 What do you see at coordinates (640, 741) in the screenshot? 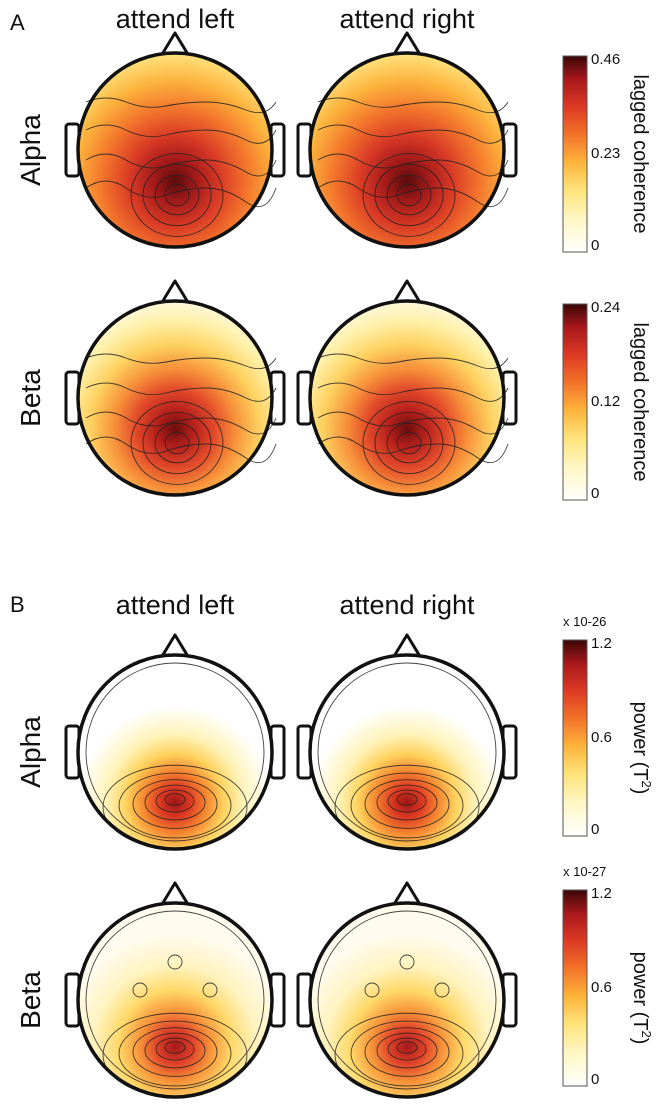
I see `colorbar-label-base: power (T` at bounding box center [640, 741].